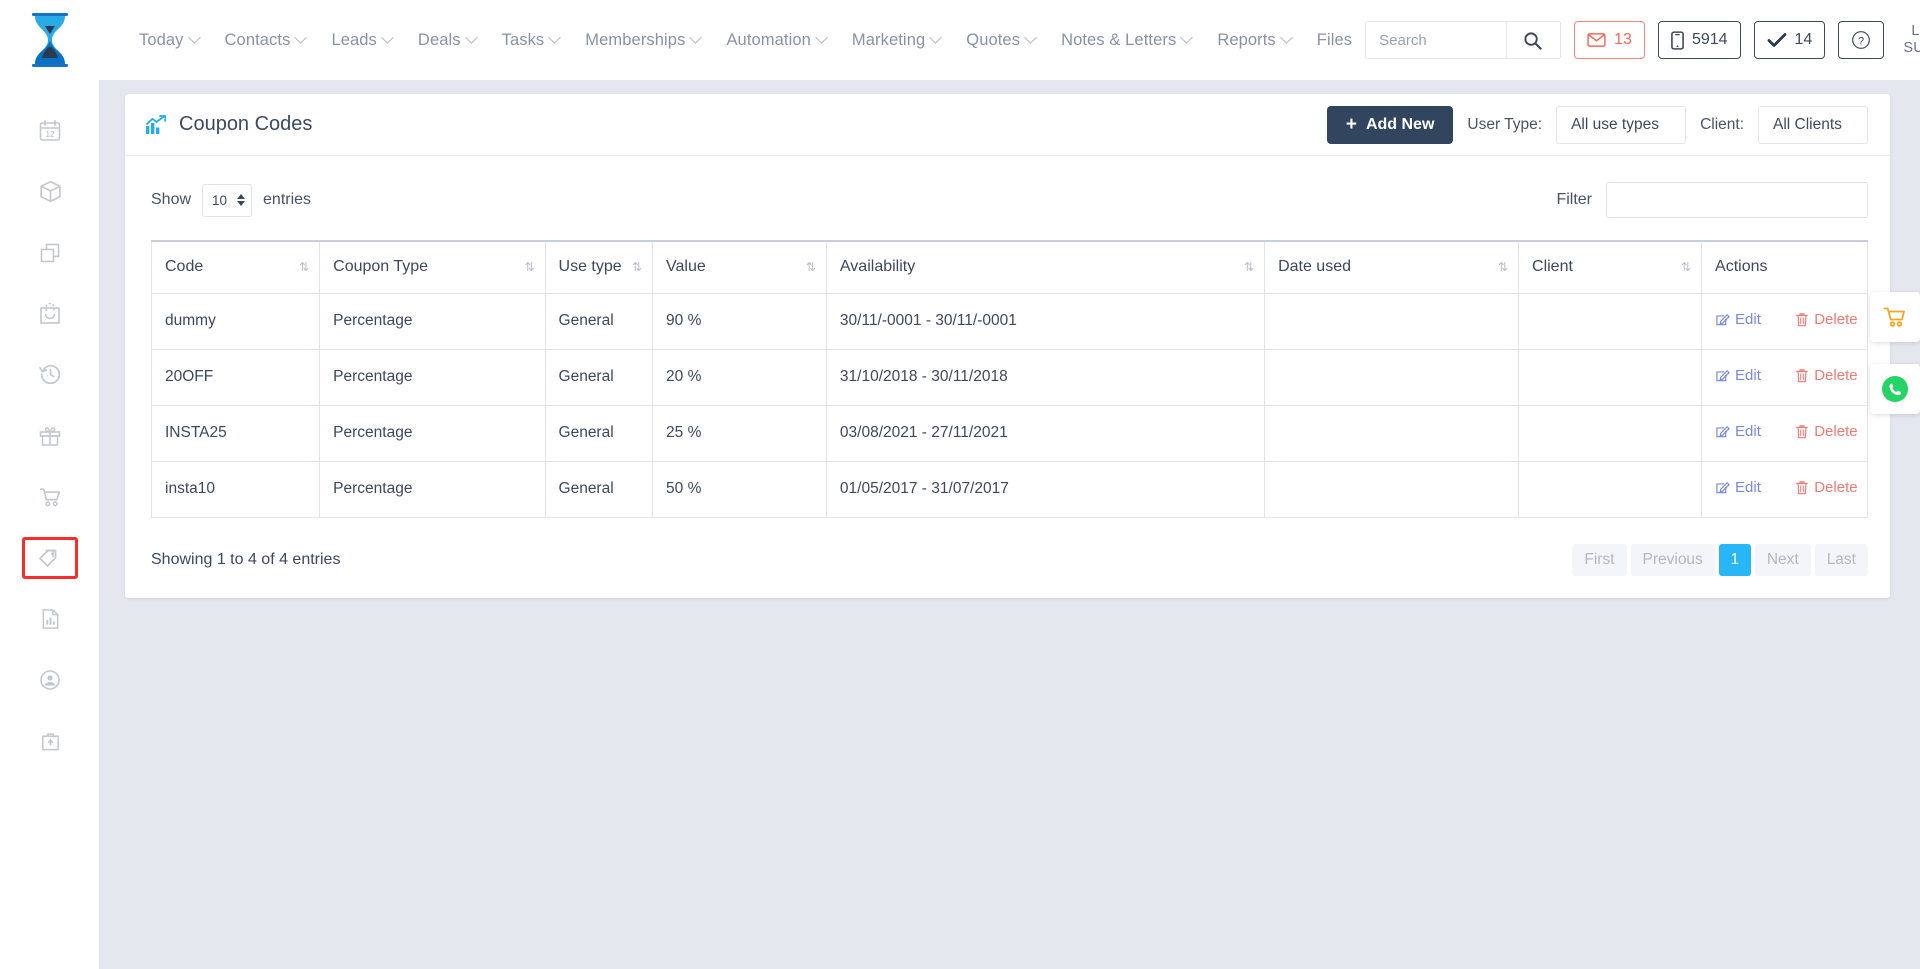 This screenshot has width=1920, height=969. Describe the element at coordinates (50, 130) in the screenshot. I see `sidebar-item-calendar: 12` at that location.